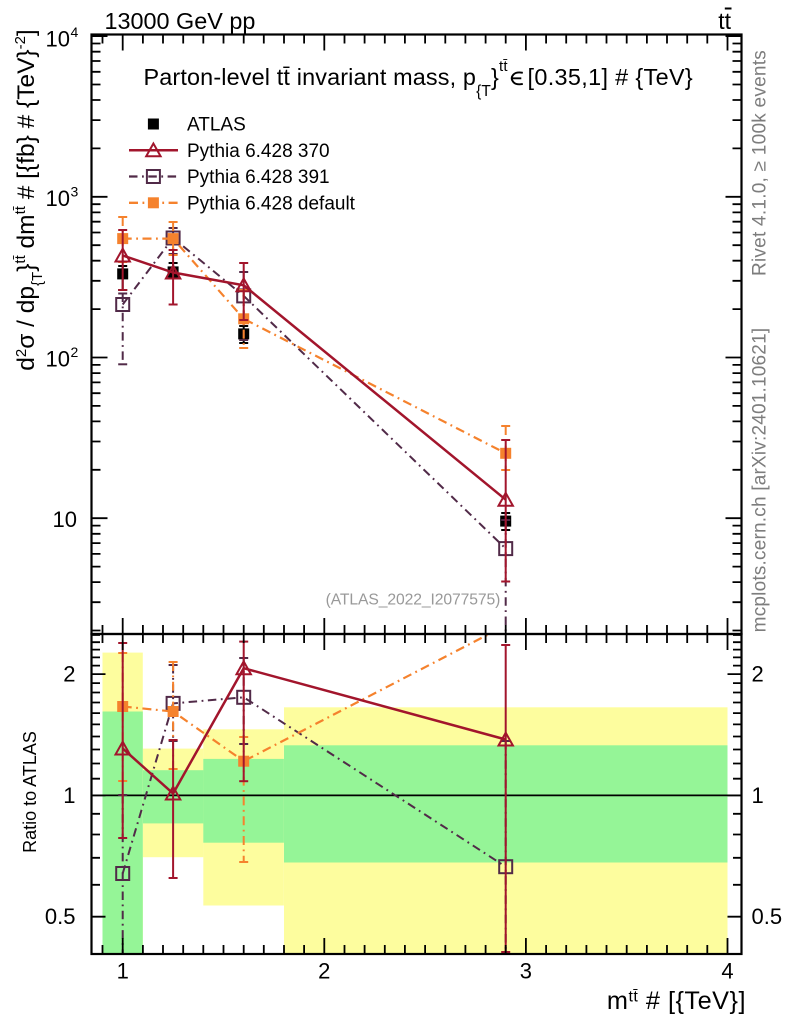 Image resolution: width=786 pixels, height=1029 pixels. I want to click on svg-text: tt, so click(724, 21).